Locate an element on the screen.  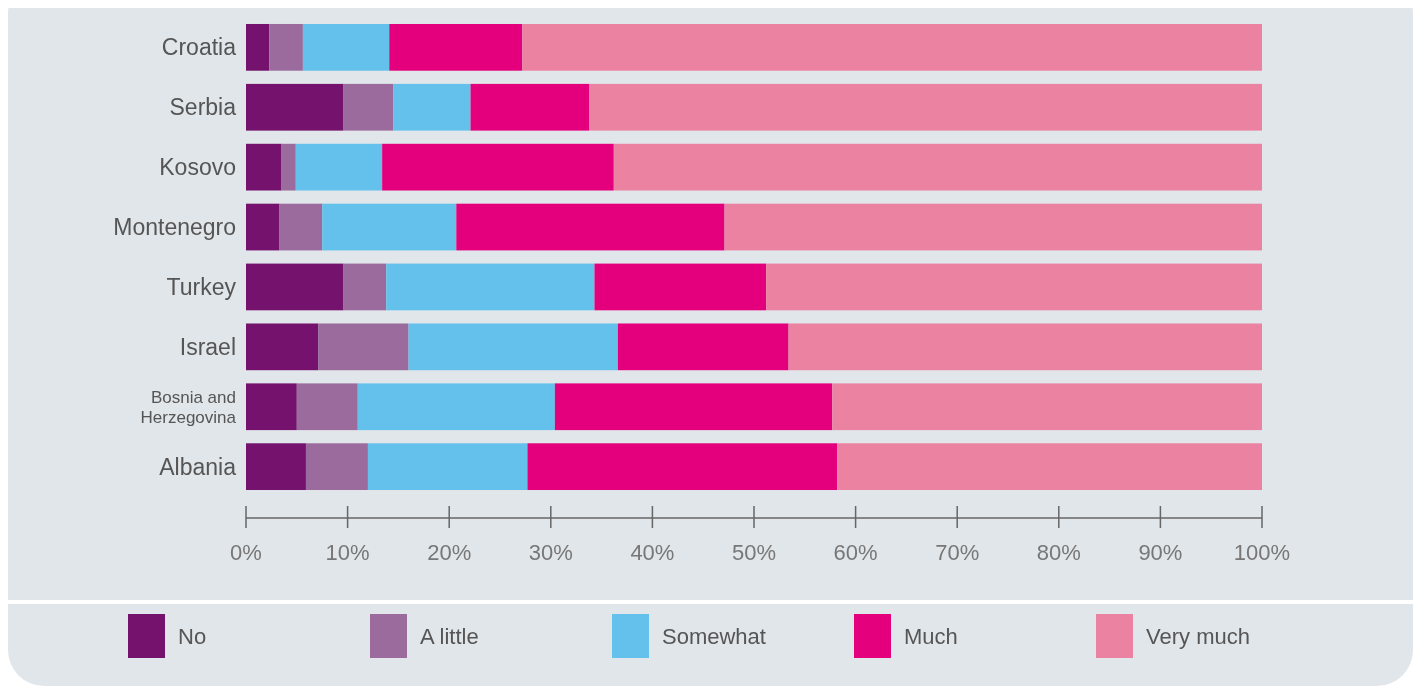
y-tick-label: Albania is located at coordinates (198, 466).